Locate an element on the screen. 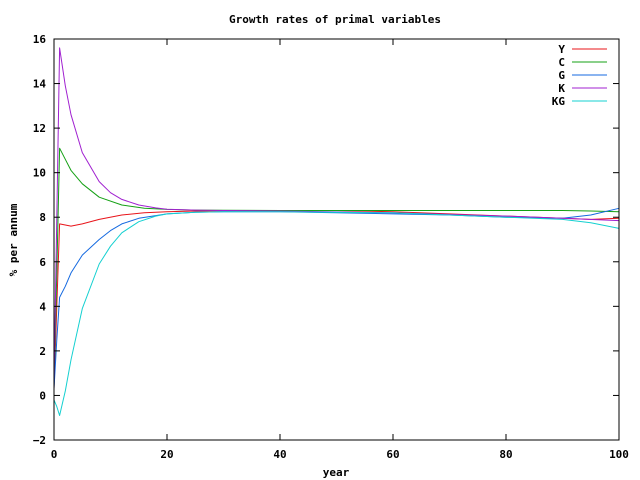 Image resolution: width=640 pixels, height=480 pixels. x-tick-label: 20 is located at coordinates (166, 454).